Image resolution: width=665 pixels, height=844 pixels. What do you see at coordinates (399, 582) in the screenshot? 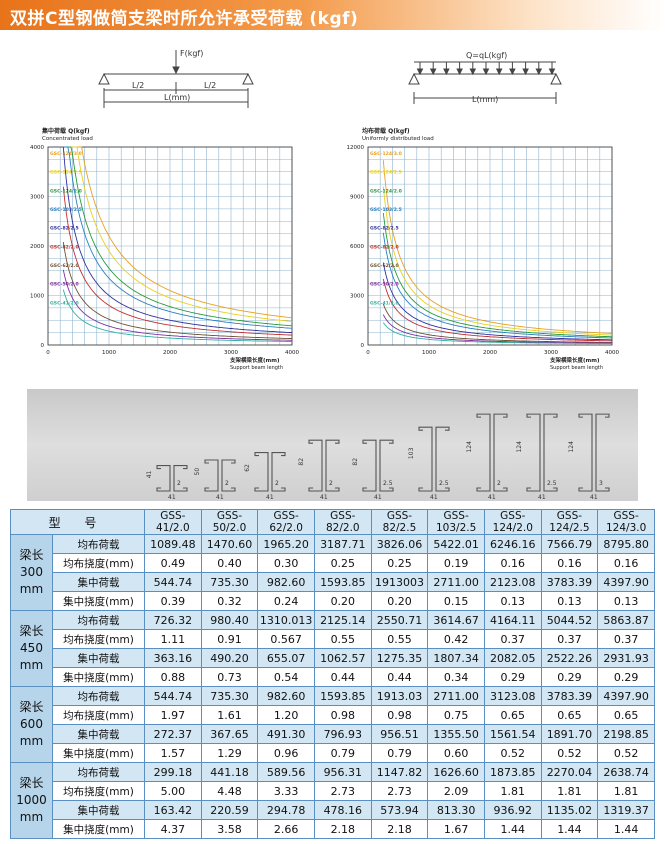
I see `value-cell: 1913003` at bounding box center [399, 582].